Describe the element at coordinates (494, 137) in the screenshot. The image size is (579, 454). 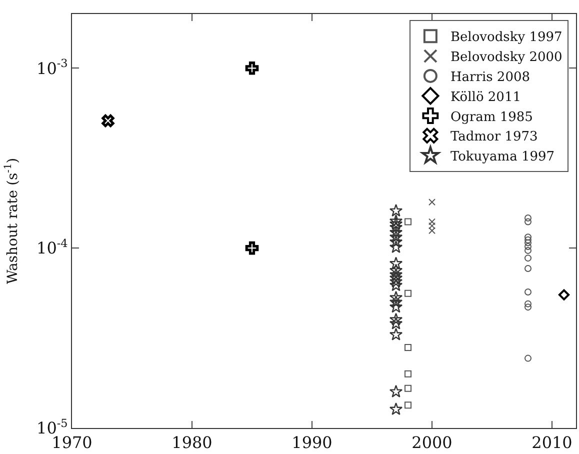
I see `legend-label: Tadmor 1973` at that location.